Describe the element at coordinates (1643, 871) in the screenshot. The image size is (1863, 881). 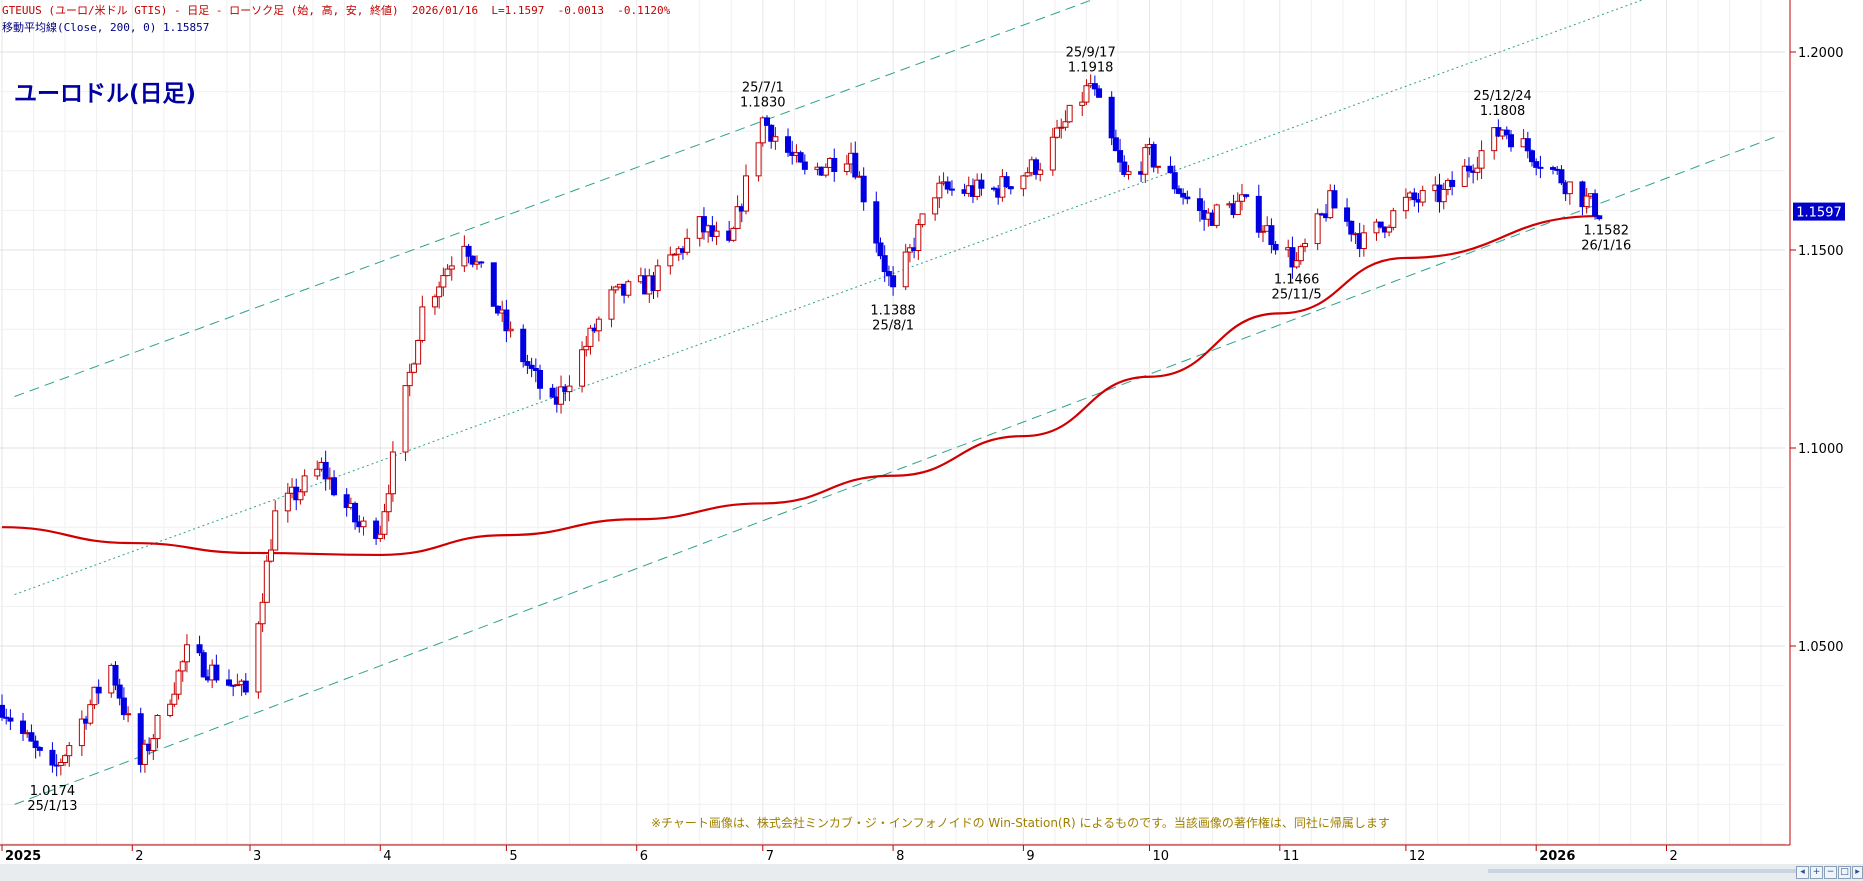
I see `scroll-track` at that location.